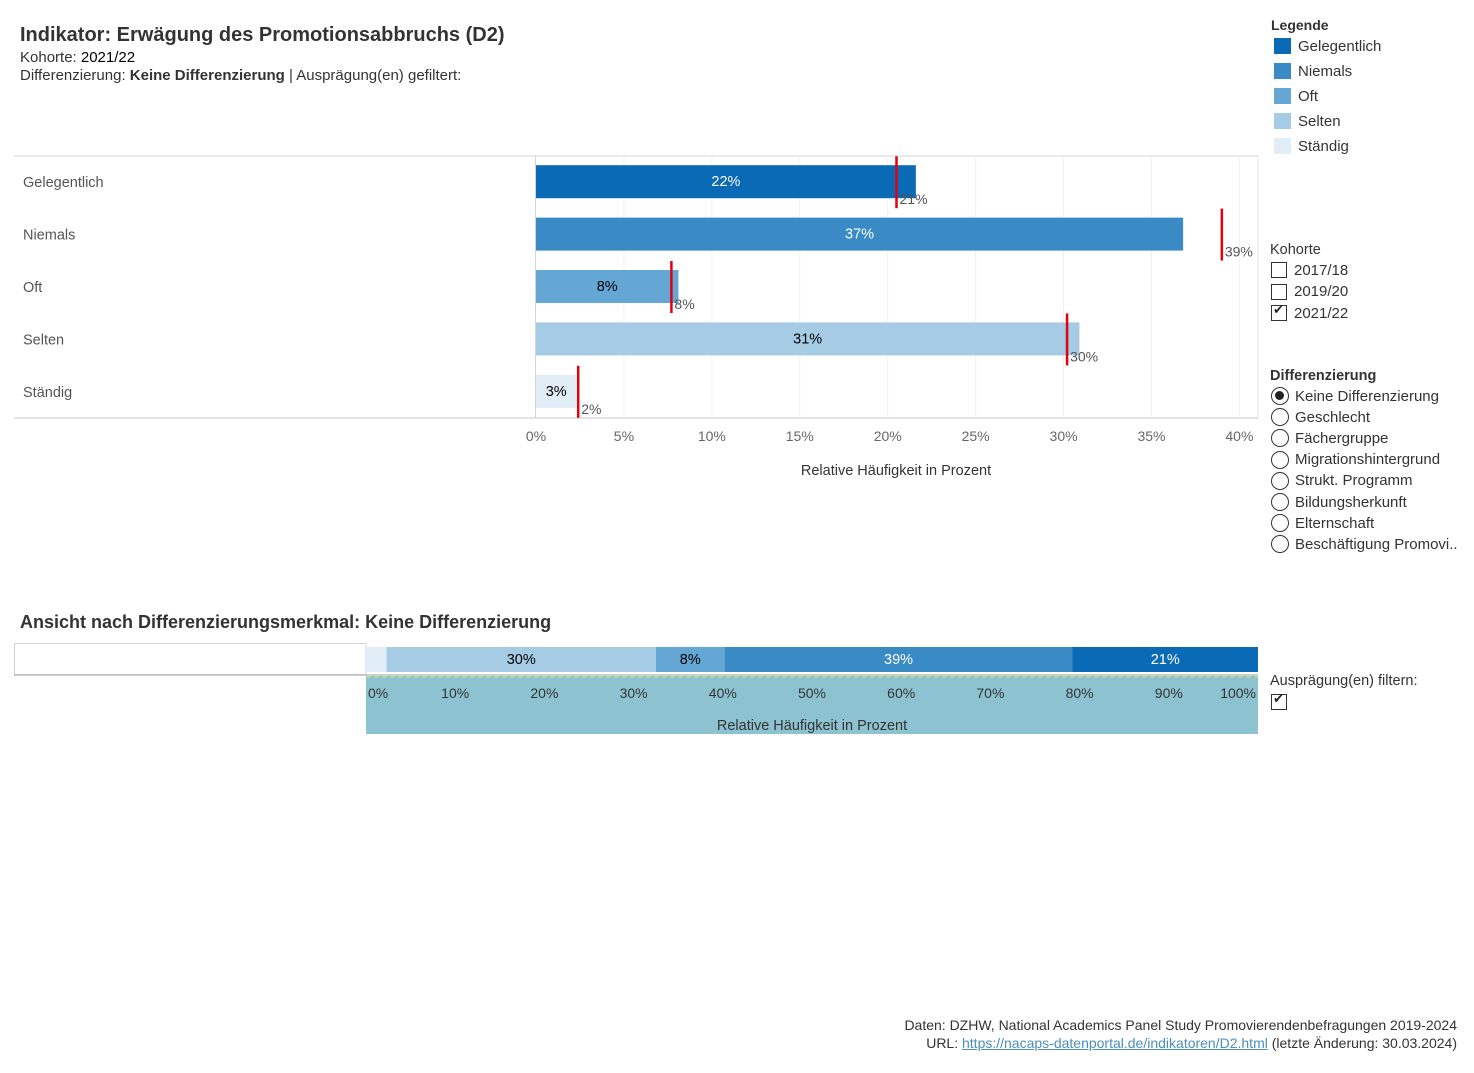 The image size is (1474, 1073). I want to click on differenzierung-option-label: Bildungsherkunft, so click(1351, 502).